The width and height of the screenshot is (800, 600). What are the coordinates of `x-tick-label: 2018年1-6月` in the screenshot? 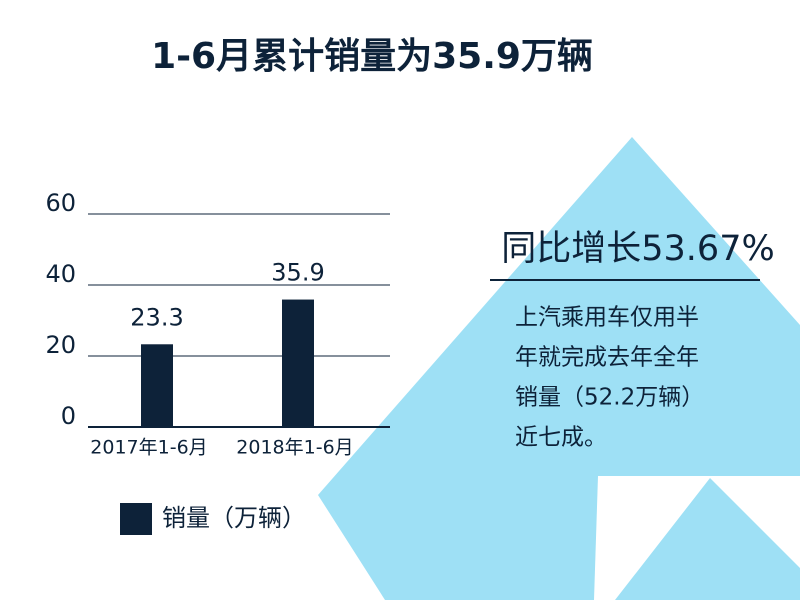 It's located at (294, 448).